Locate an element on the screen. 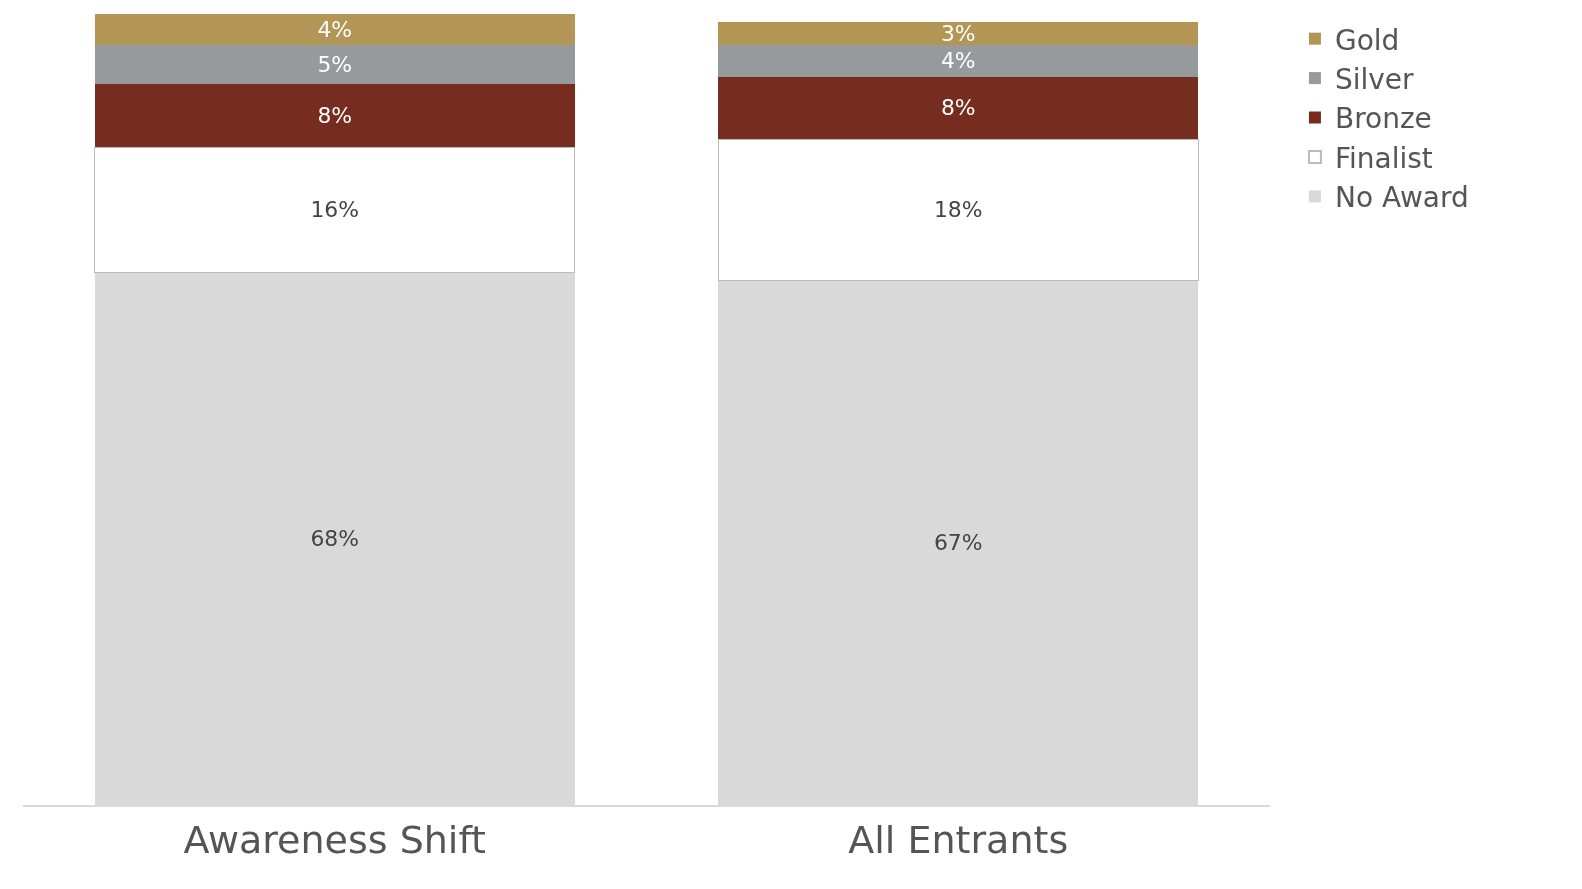  x-tick-label: Awareness Shift is located at coordinates (334, 839).